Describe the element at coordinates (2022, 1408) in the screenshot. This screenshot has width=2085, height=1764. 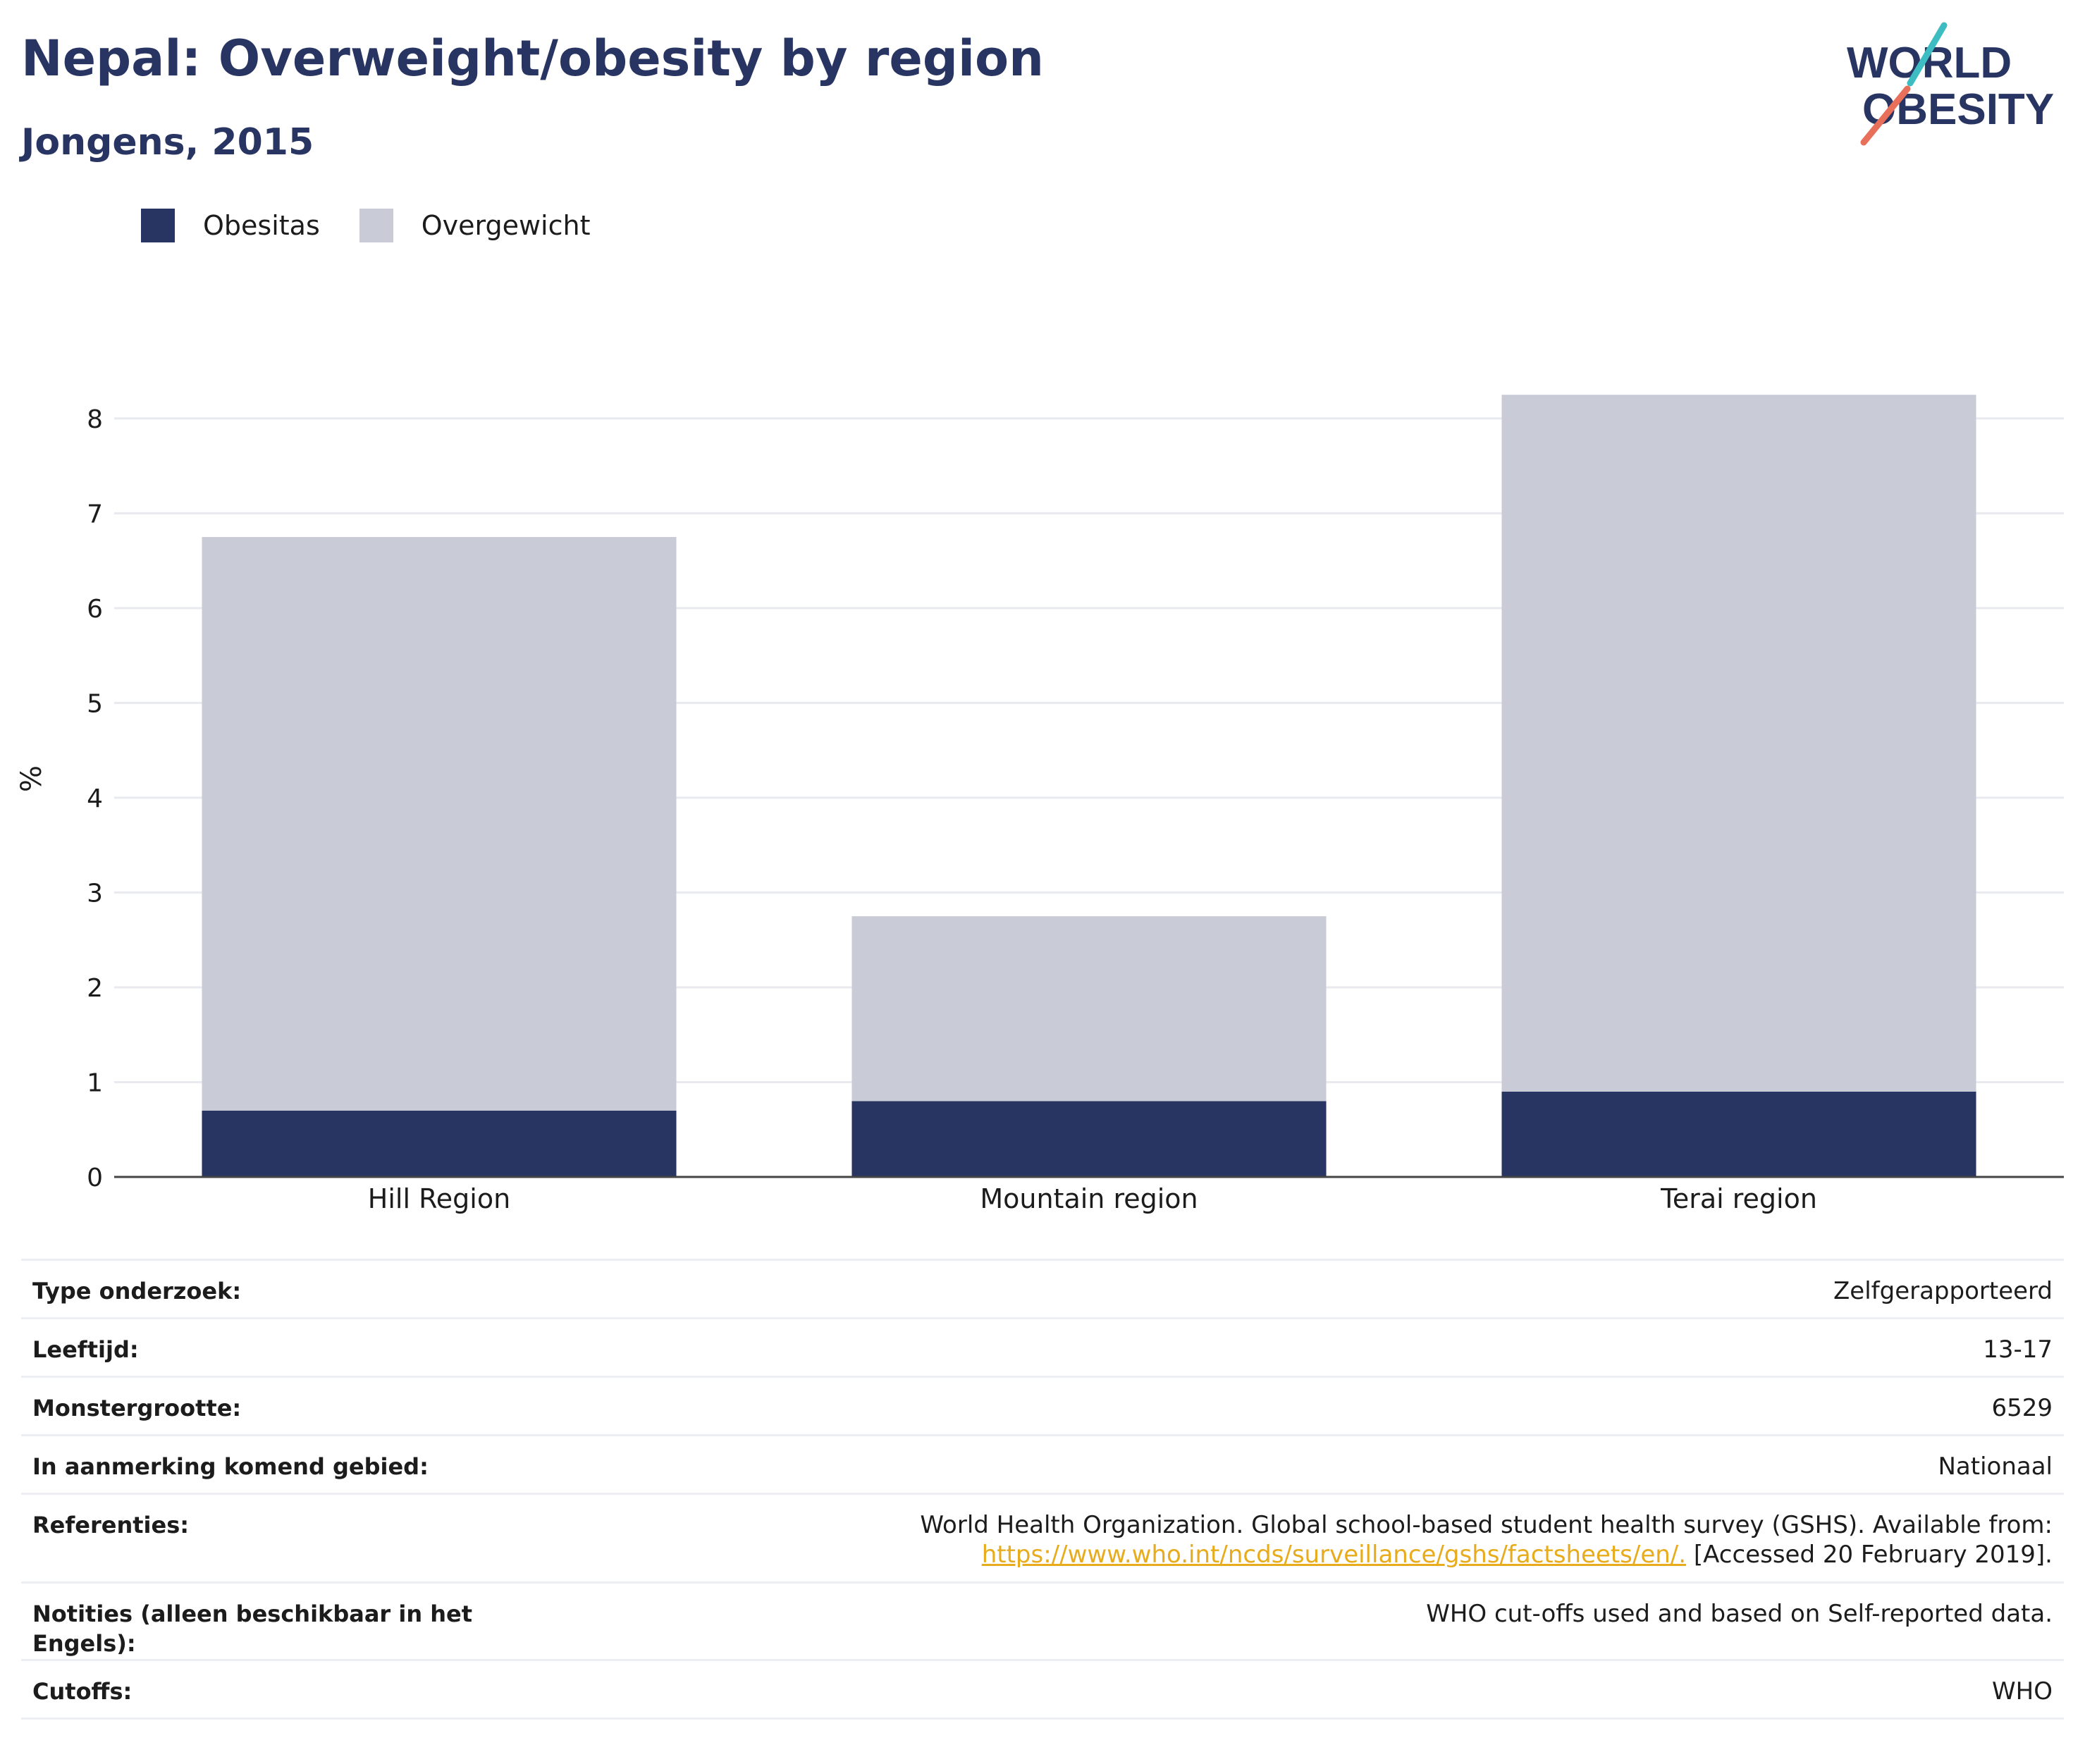
I see `info-value-sample-size: 6529` at that location.